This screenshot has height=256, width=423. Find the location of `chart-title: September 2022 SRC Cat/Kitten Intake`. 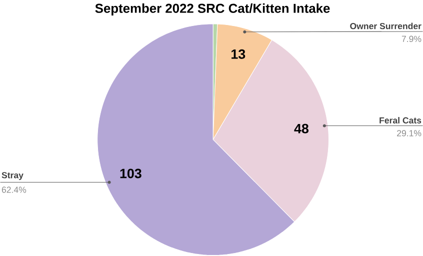

chart-title: September 2022 SRC Cat/Kitten Intake is located at coordinates (212, 10).